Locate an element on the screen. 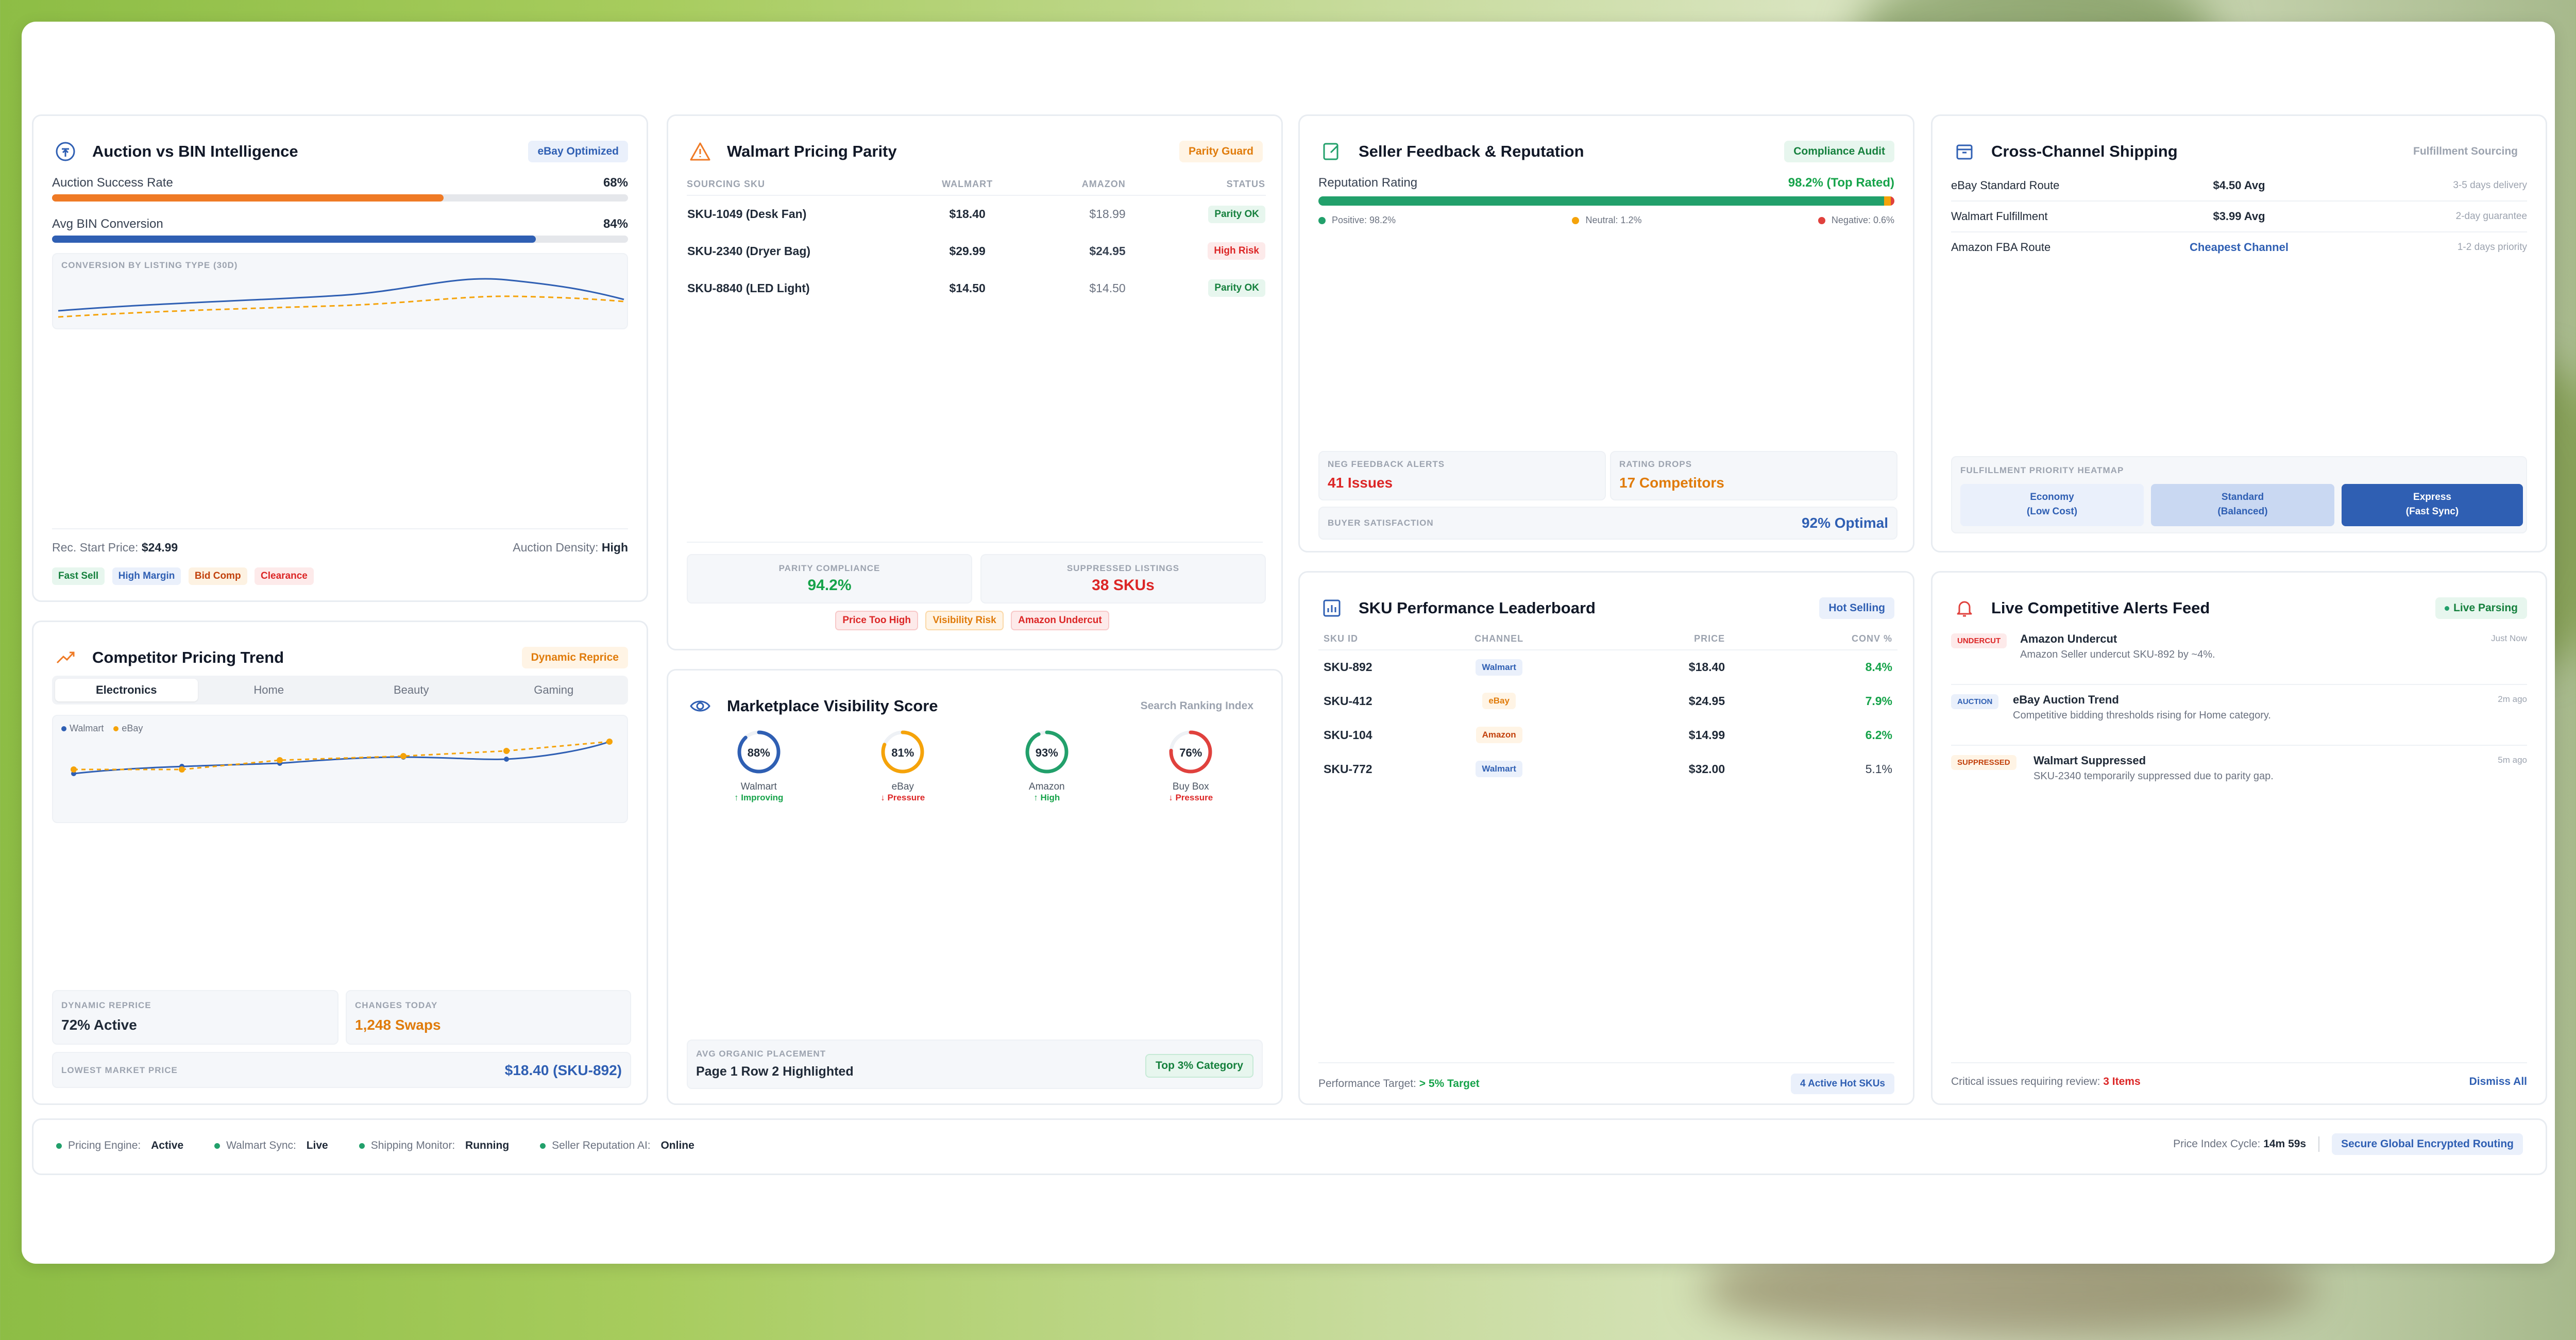  card-divider is located at coordinates (340, 528).